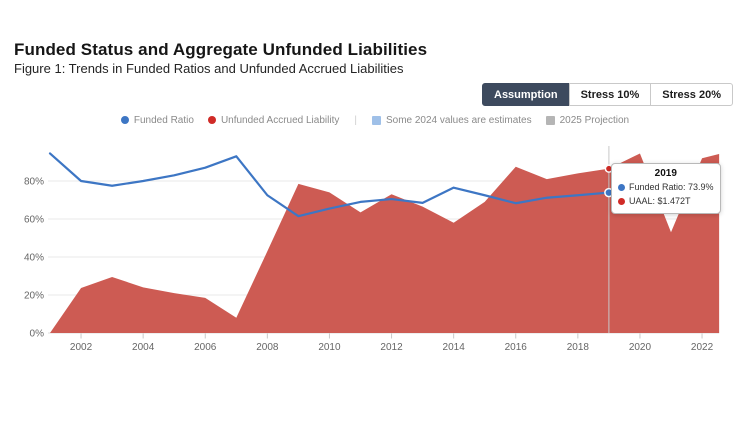  Describe the element at coordinates (37, 334) in the screenshot. I see `y-axis-label: 0%` at that location.